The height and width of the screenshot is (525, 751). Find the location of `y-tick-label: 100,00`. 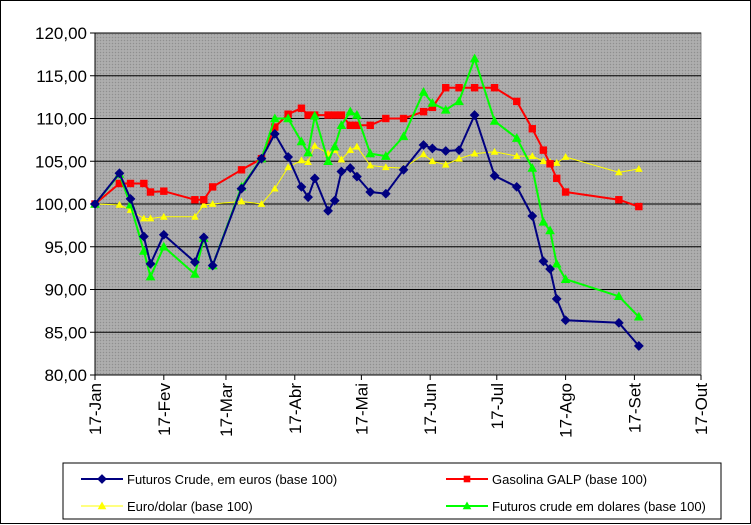

y-tick-label: 100,00 is located at coordinates (61, 204).